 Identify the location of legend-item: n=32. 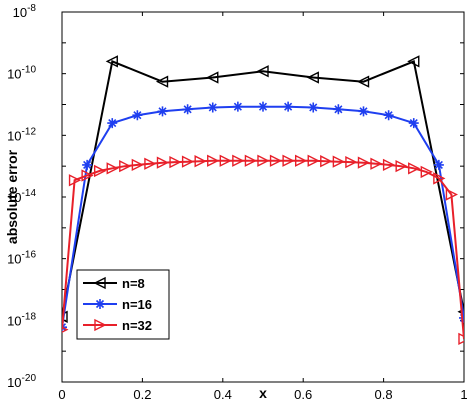
(117, 325).